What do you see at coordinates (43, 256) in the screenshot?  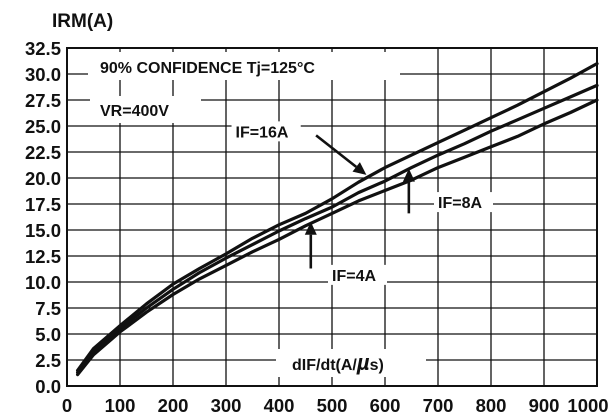 I see `y-tick-label: 12.5` at bounding box center [43, 256].